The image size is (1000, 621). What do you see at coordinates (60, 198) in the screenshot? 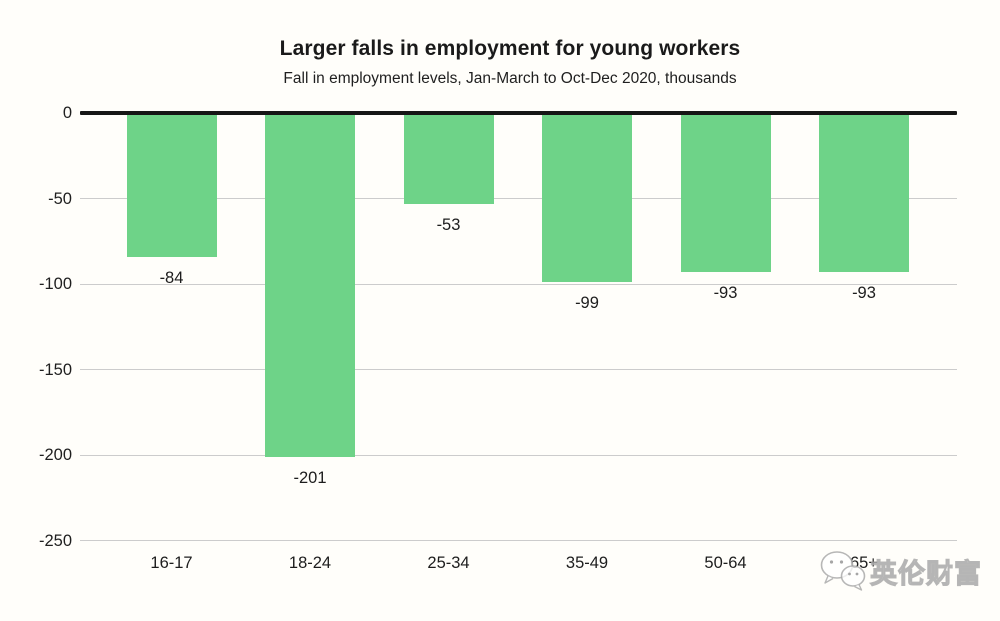
I see `y-axis-tick-label: -50` at bounding box center [60, 198].